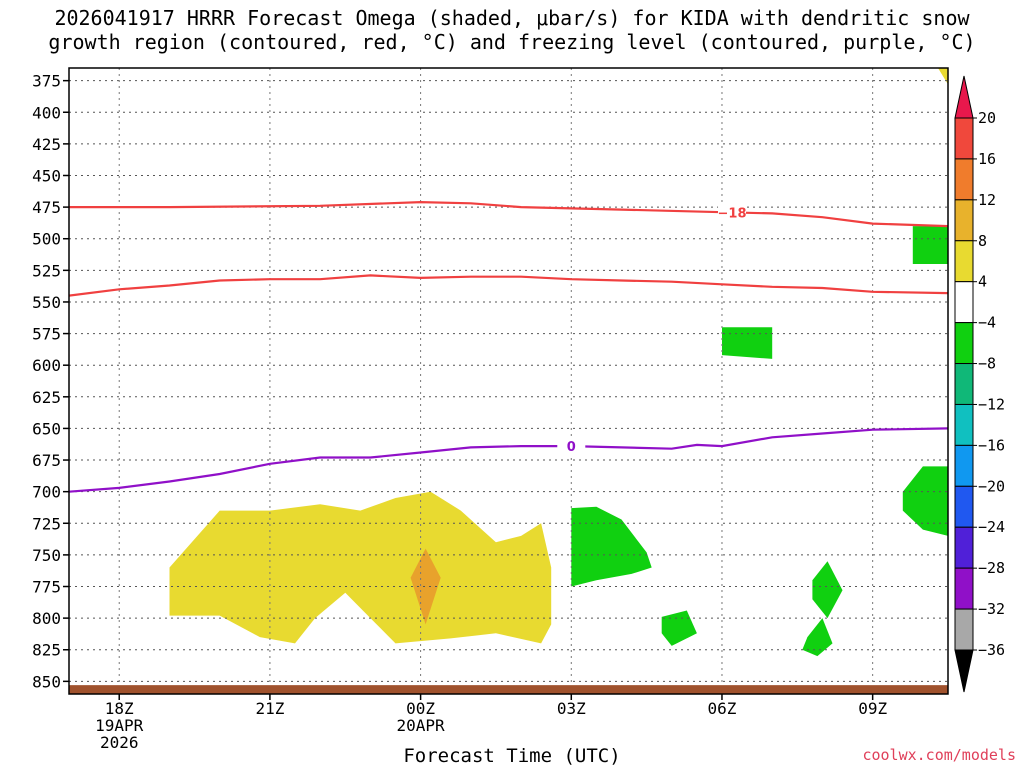 This screenshot has width=1024, height=768. Describe the element at coordinates (508, 285) in the screenshot. I see `dgz-bottom-line` at that location.